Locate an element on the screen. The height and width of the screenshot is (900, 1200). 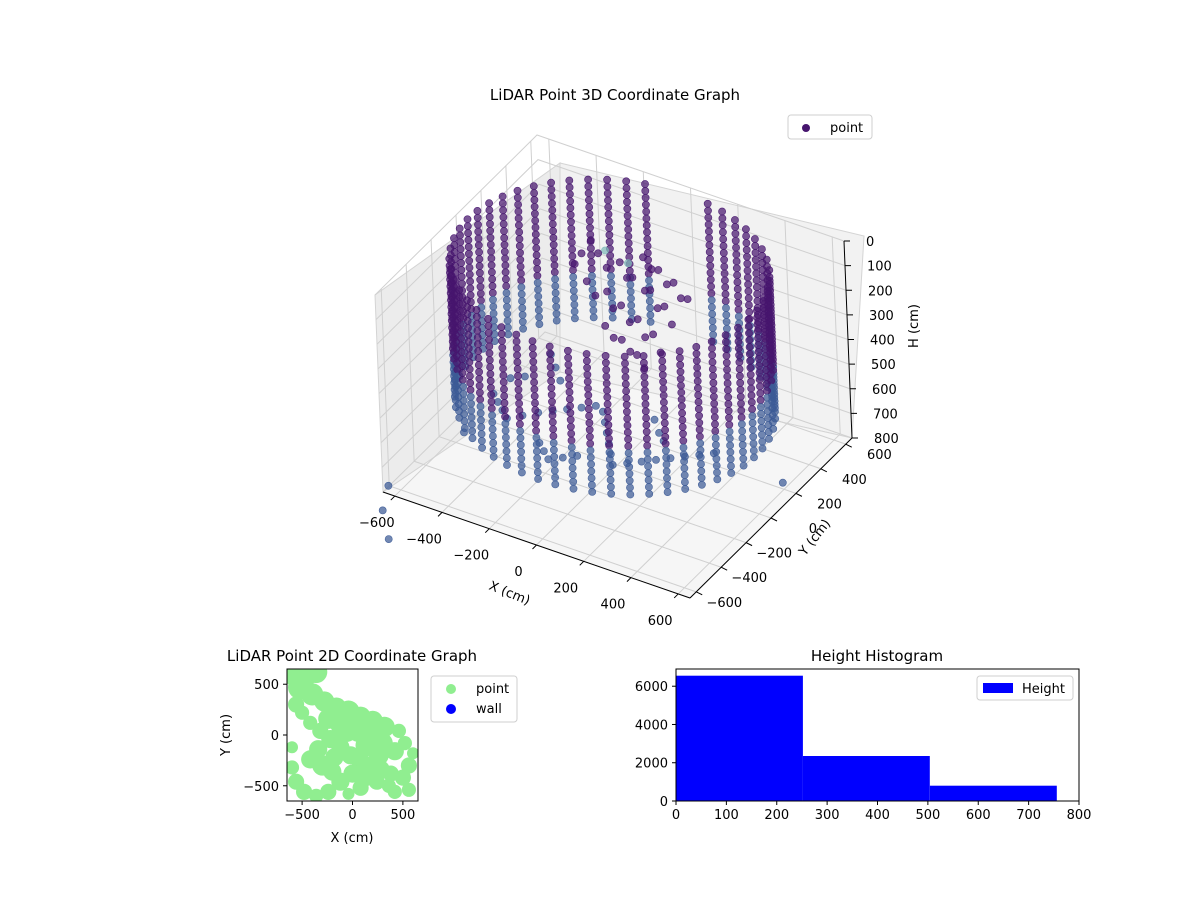
x-tick-label: 400 is located at coordinates (613, 605).